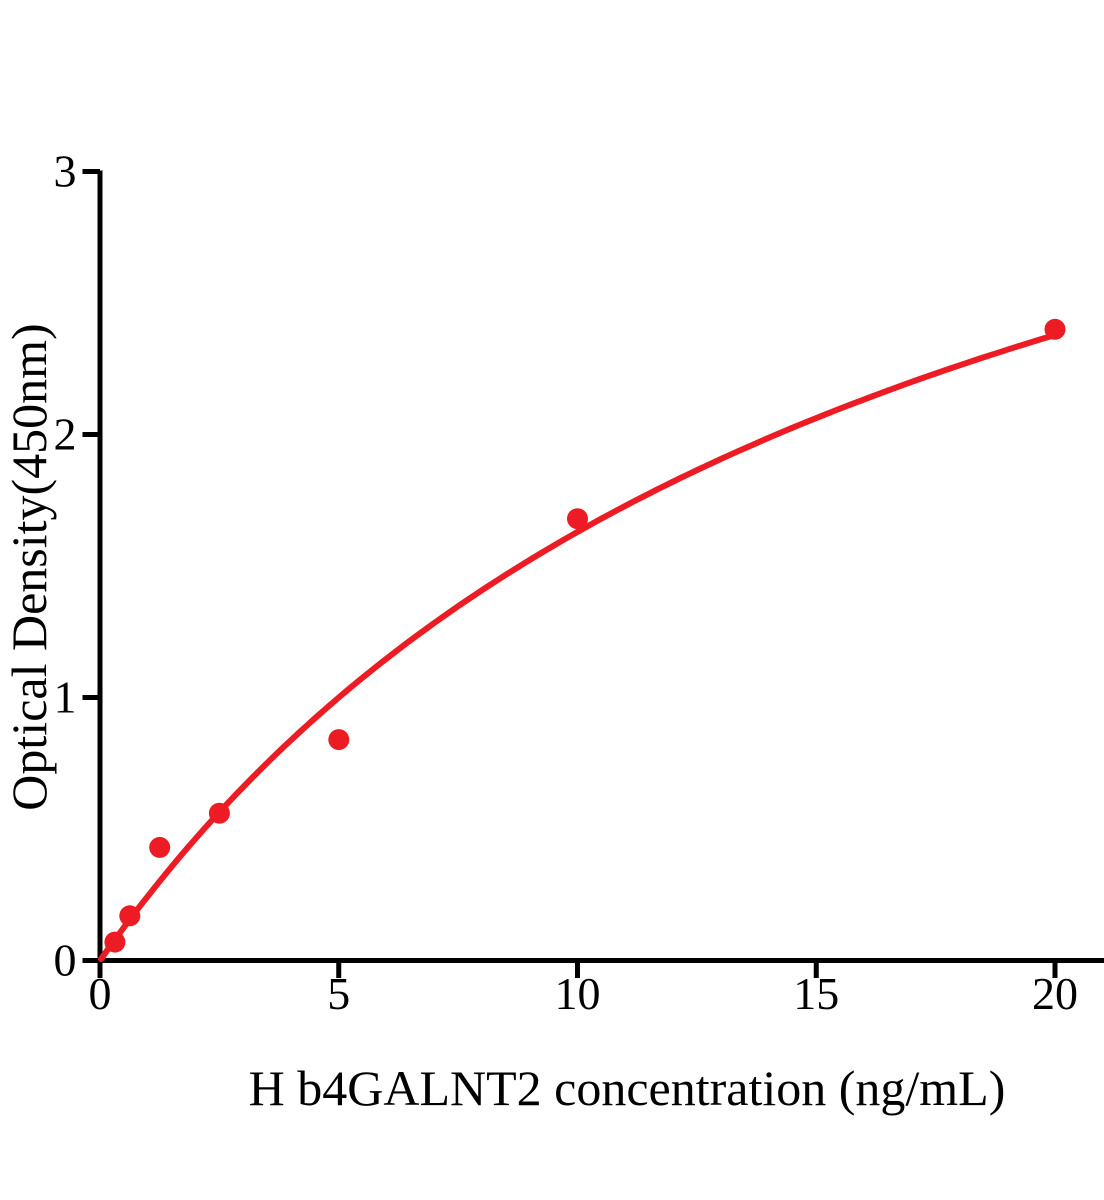 The image size is (1104, 1200). Describe the element at coordinates (1055, 993) in the screenshot. I see `x-tick-label: 20` at that location.